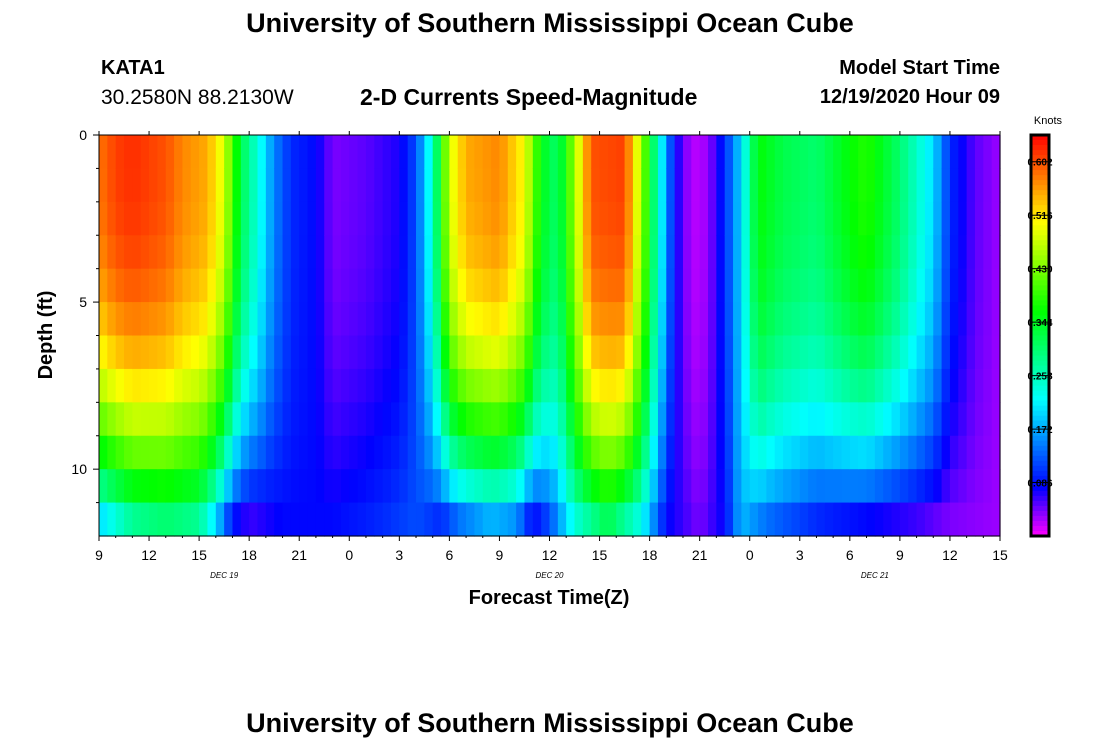 This screenshot has width=1100, height=750. Describe the element at coordinates (1040, 335) in the screenshot. I see `colorbar: 0.086 0.172 0.258 0.344 0.430 0.516 0.602` at that location.